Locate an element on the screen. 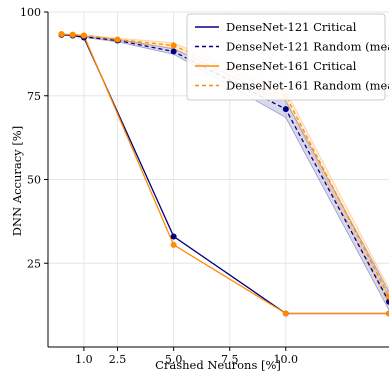 This screenshot has width=389, height=379. legend-entry: DenseNet-121 Critical is located at coordinates (291, 27).